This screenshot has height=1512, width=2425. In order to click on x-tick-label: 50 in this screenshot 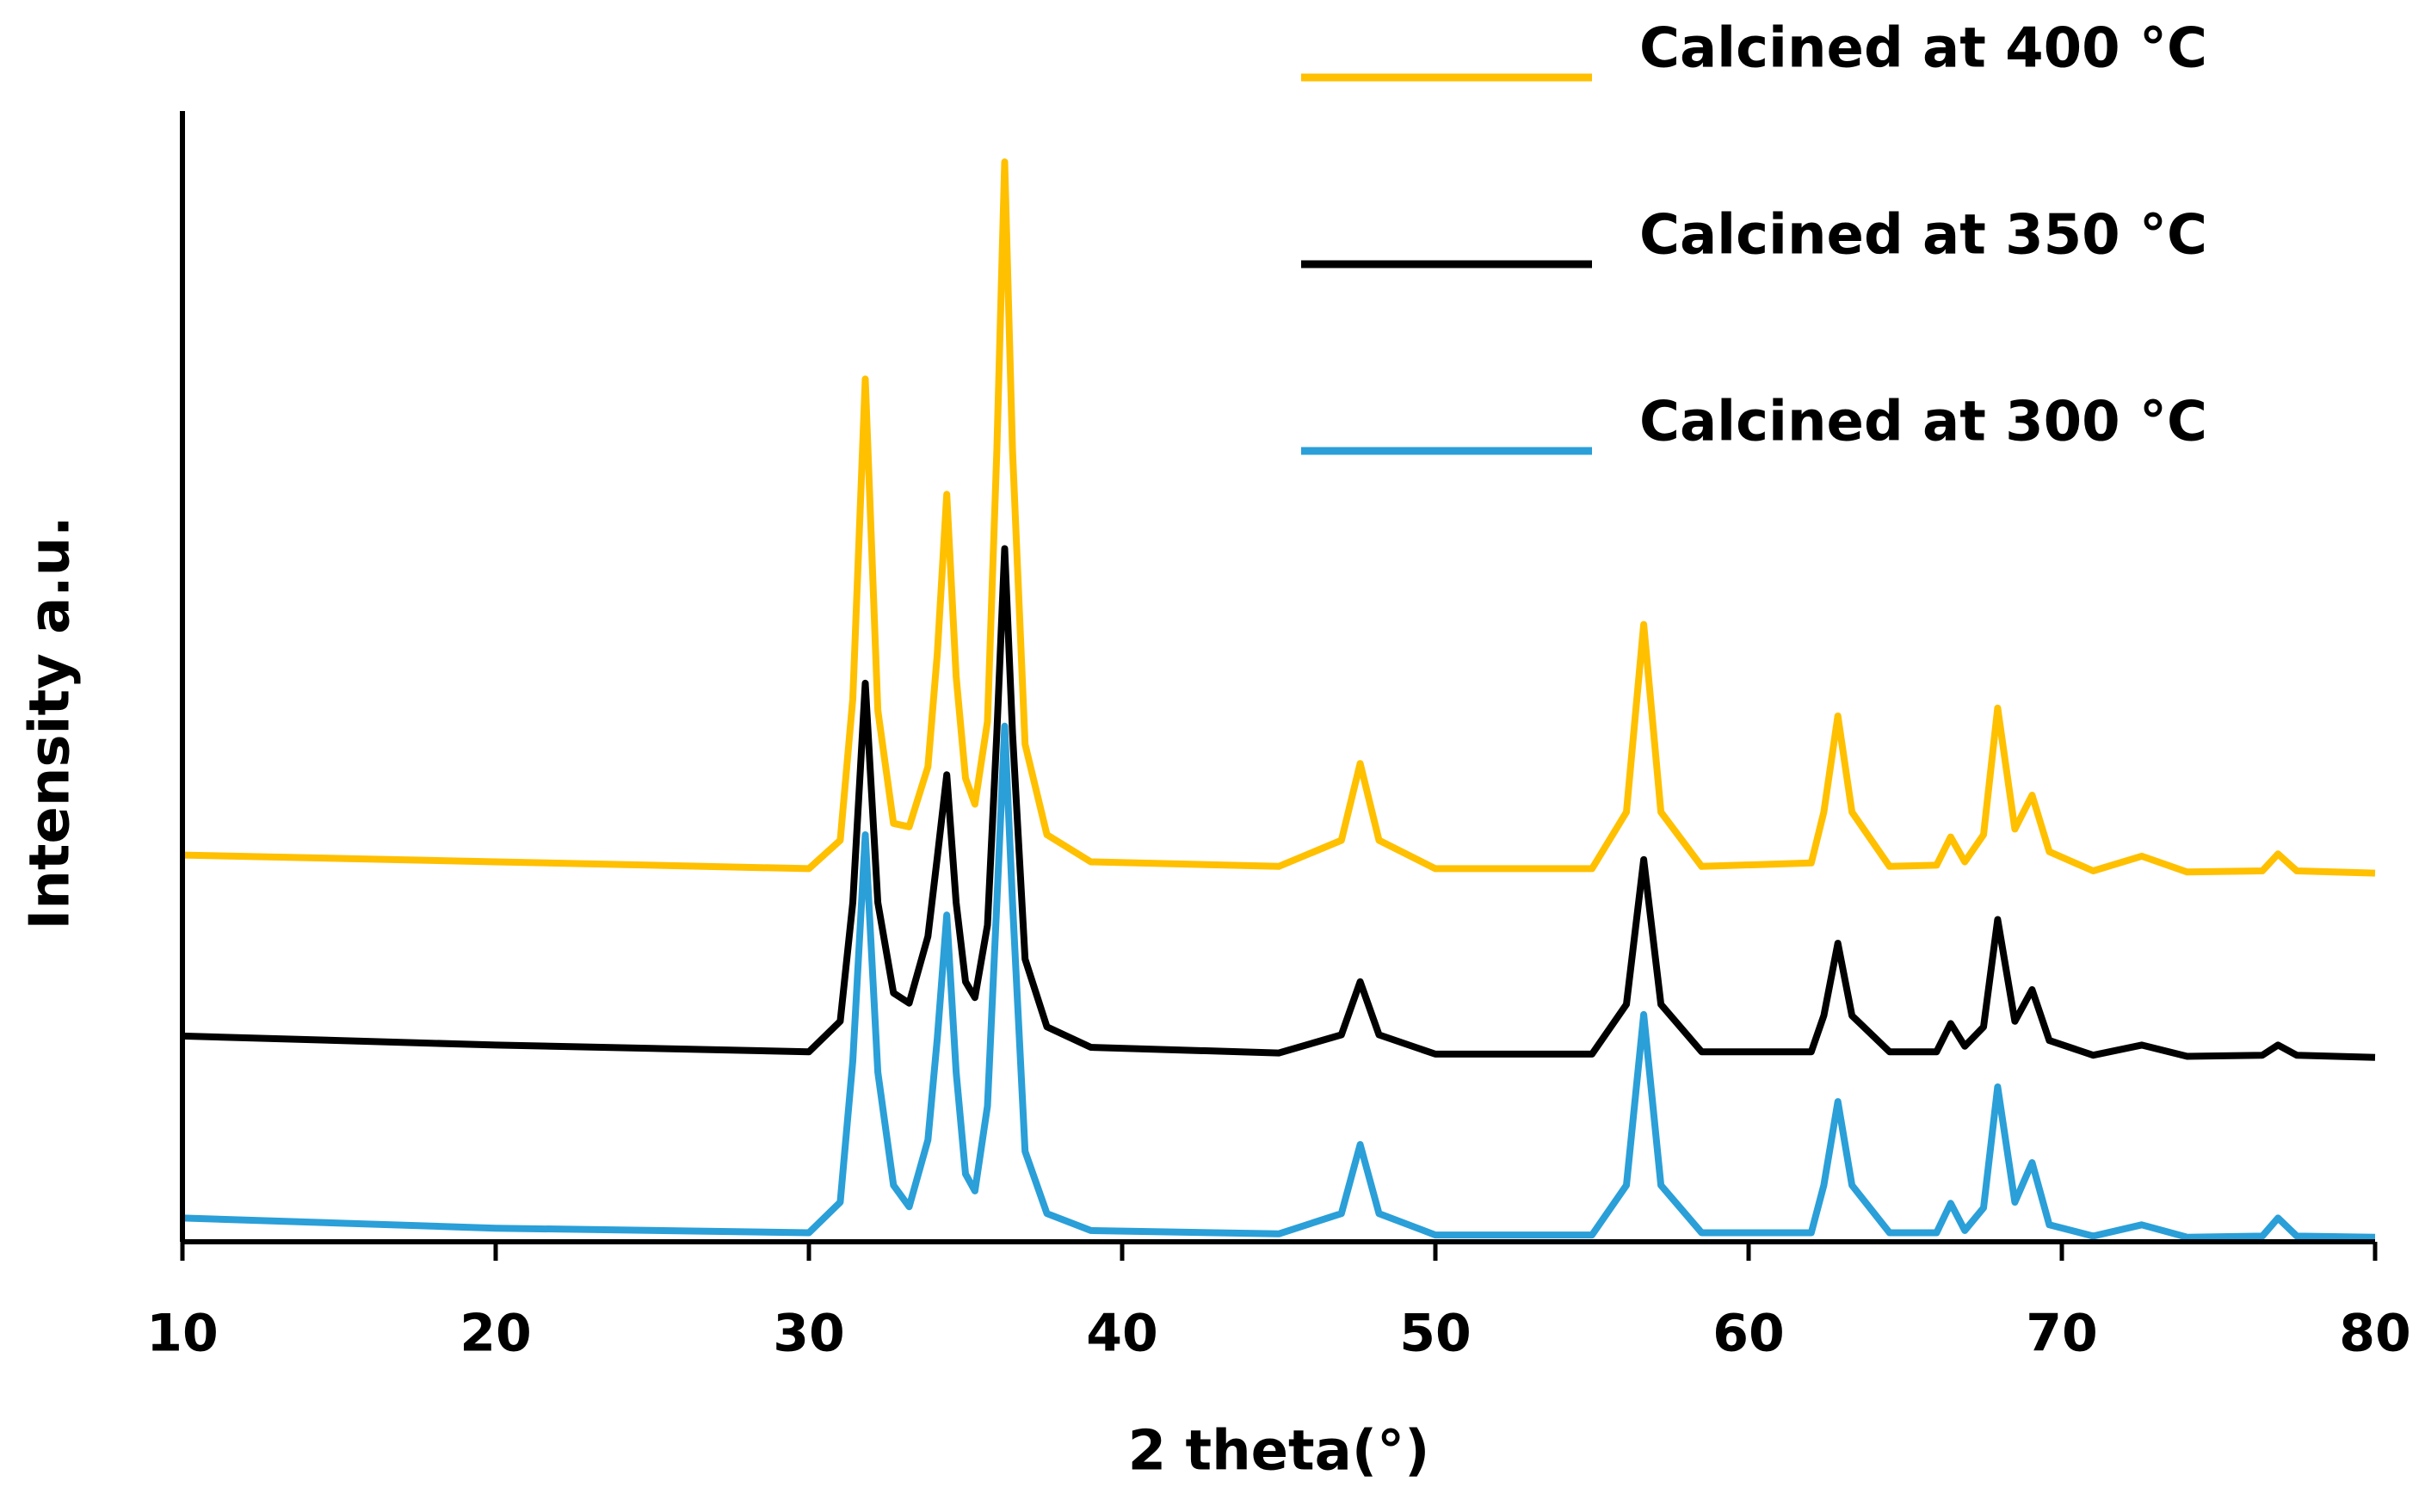, I will do `click(1435, 1334)`.